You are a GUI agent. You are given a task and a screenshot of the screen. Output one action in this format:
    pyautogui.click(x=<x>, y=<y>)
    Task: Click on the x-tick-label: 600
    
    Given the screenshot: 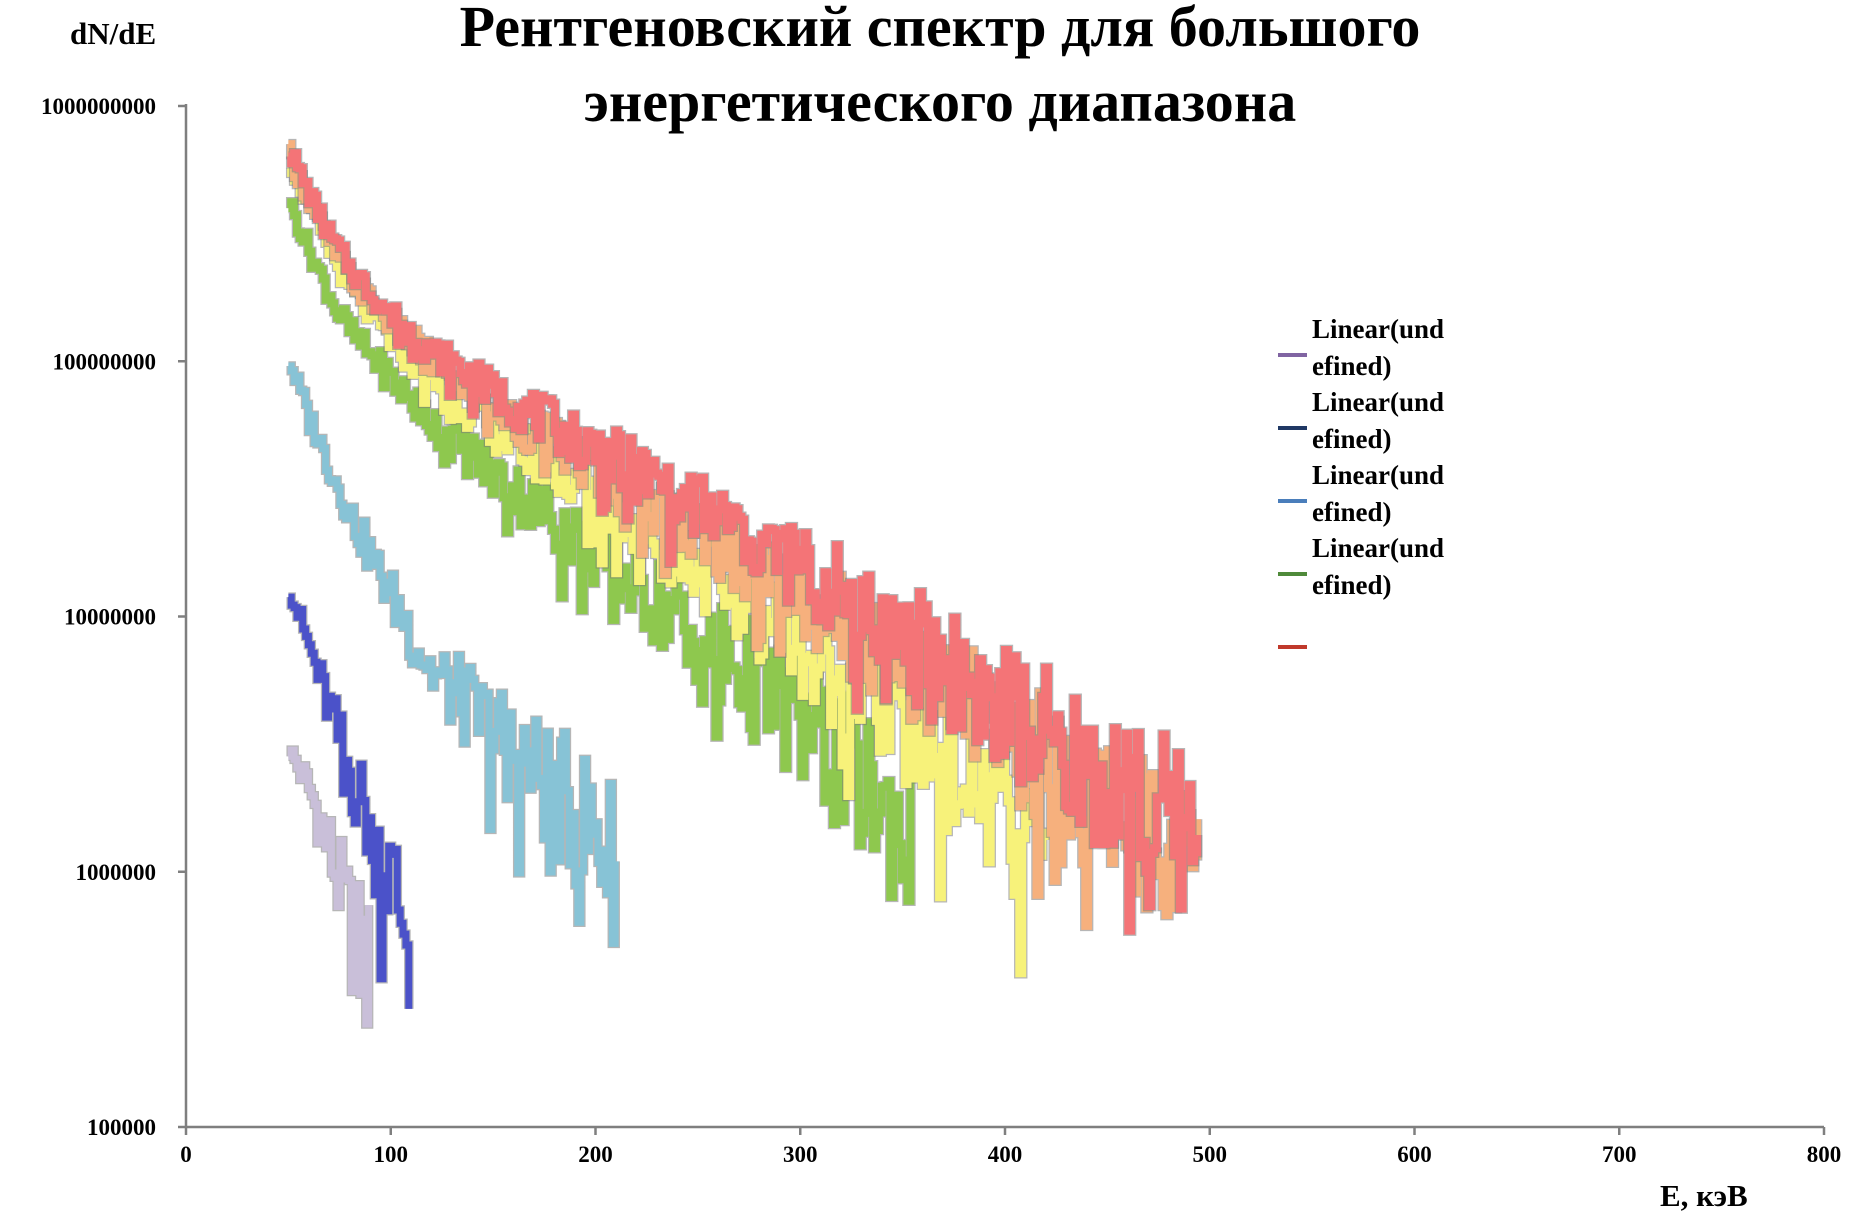 What is the action you would take?
    pyautogui.click(x=1414, y=1154)
    